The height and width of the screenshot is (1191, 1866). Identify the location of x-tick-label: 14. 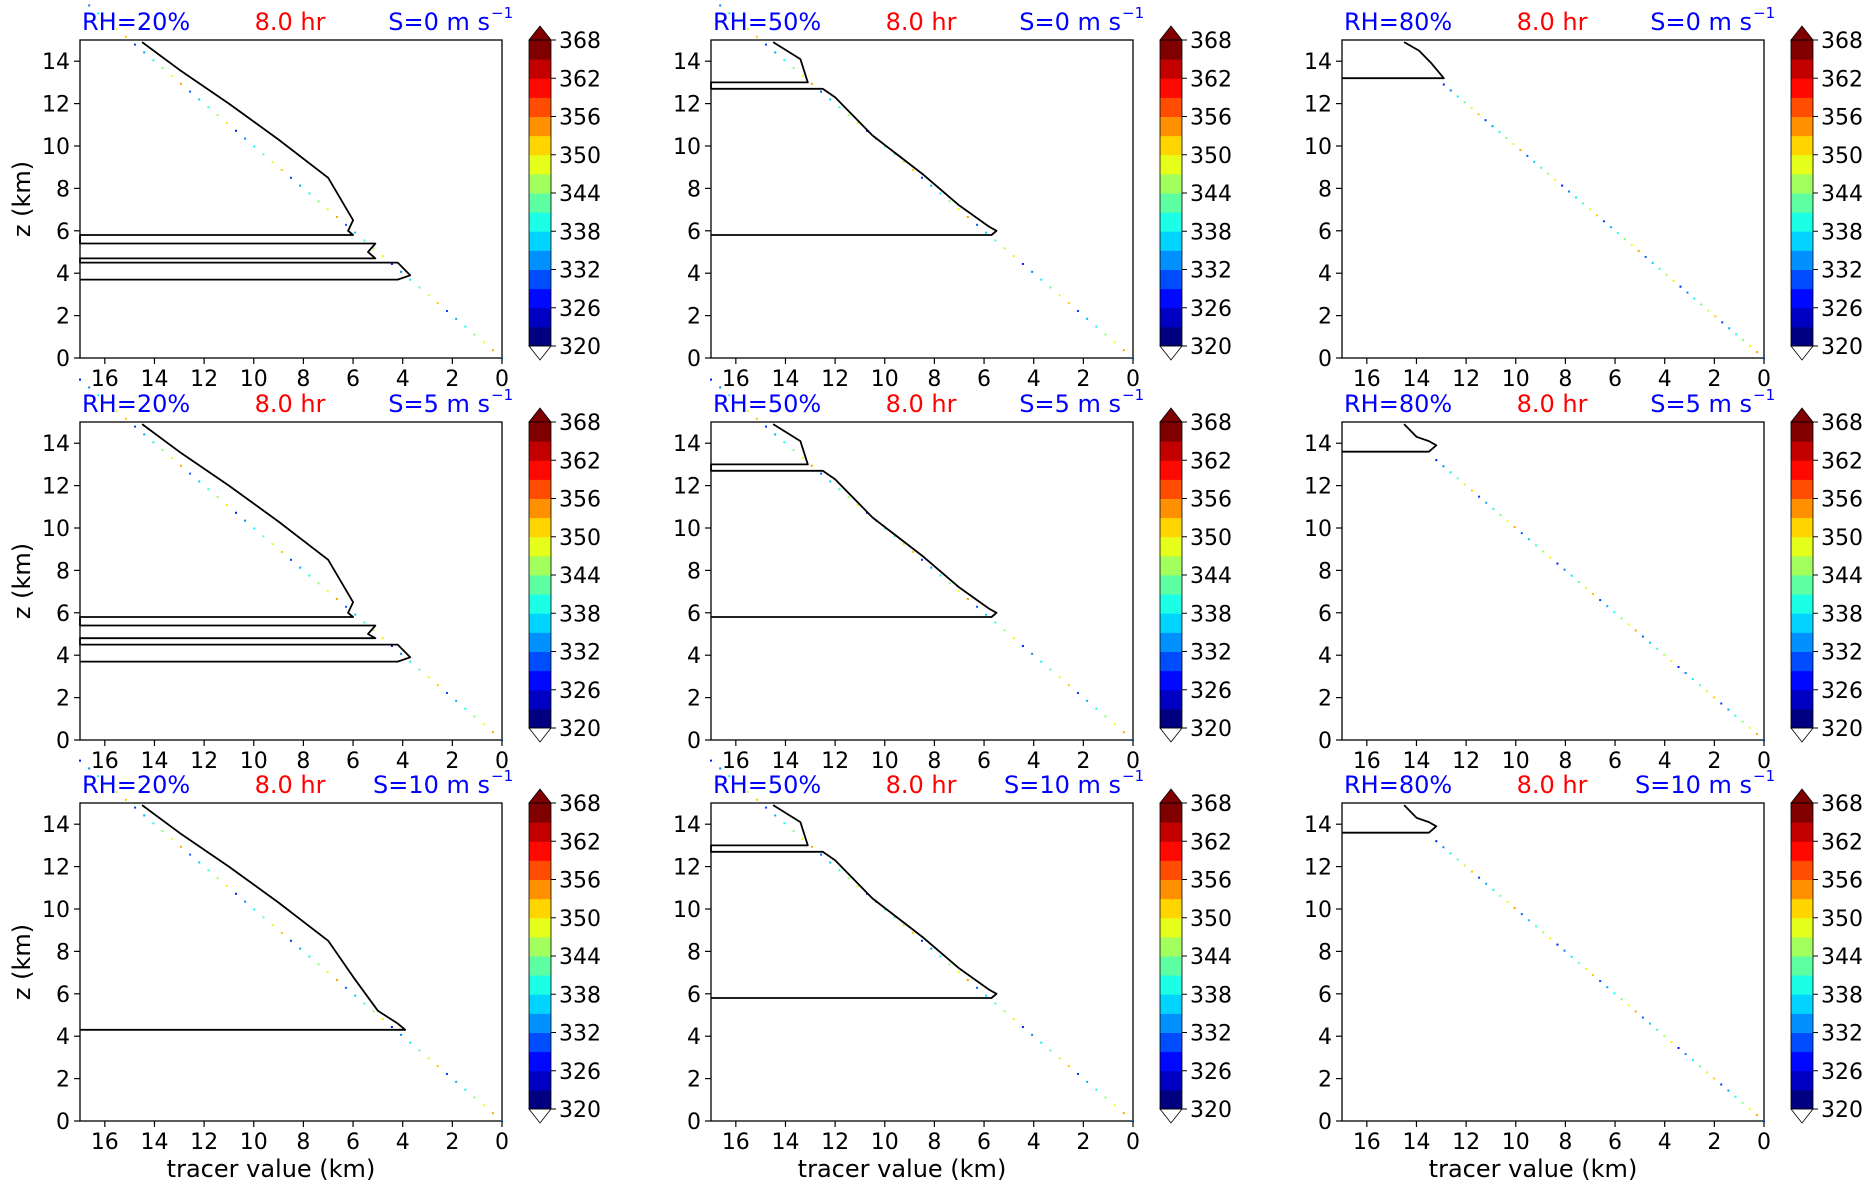
(154, 379).